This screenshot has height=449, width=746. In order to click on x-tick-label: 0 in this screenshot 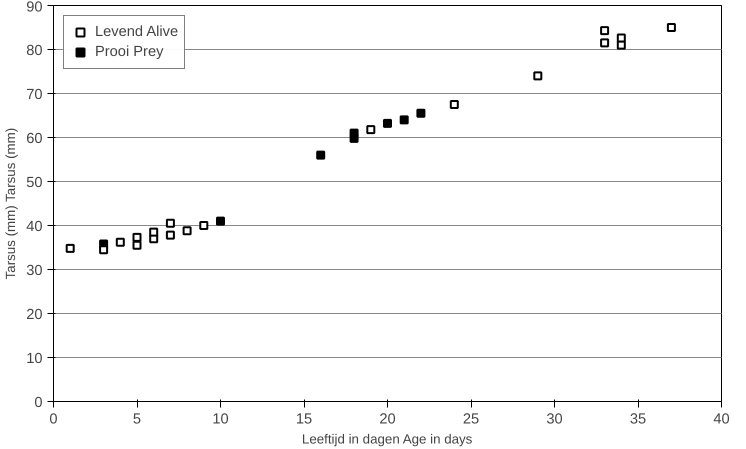, I will do `click(53, 420)`.